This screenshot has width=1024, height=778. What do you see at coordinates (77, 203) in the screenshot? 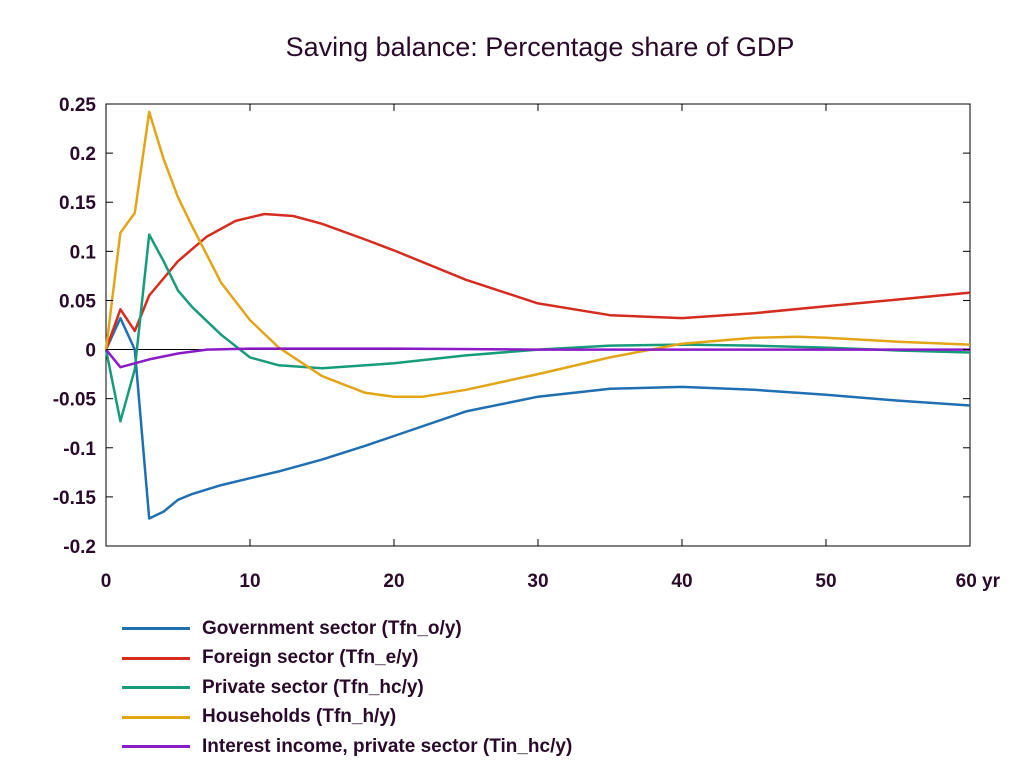
I see `y-tick-label: 0.15` at bounding box center [77, 203].